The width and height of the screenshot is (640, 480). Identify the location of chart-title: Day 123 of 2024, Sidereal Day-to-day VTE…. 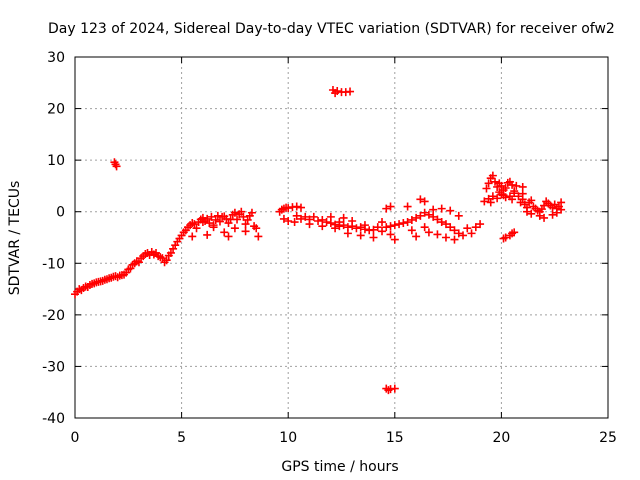
(331, 29).